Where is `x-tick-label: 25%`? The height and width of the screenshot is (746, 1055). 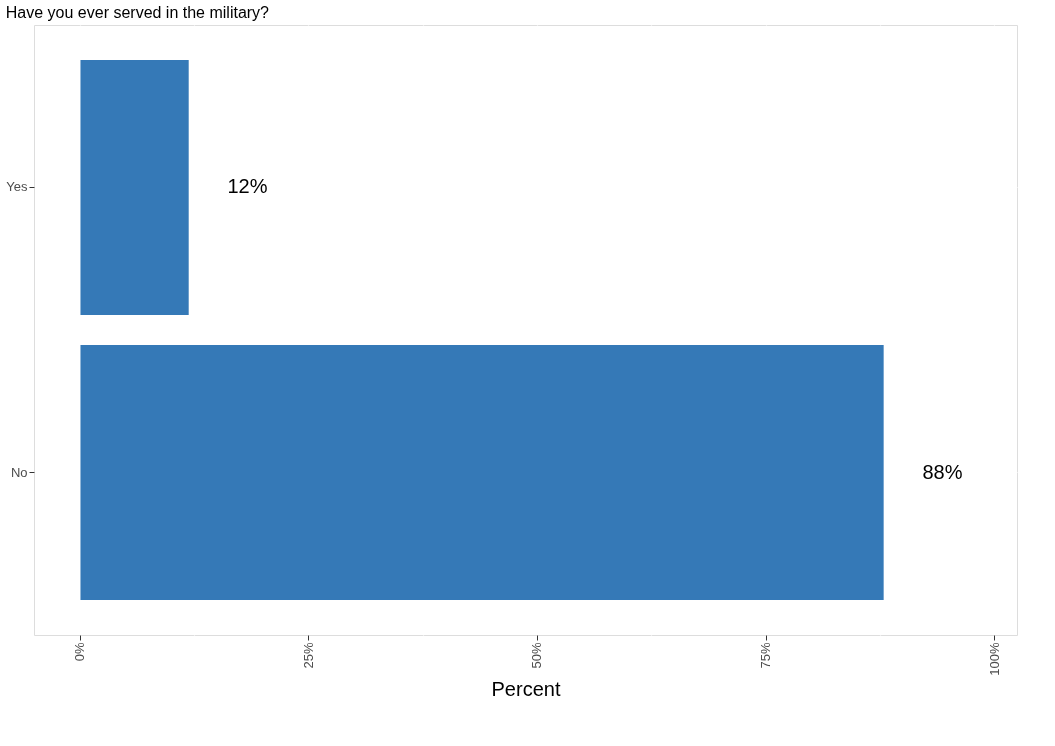 x-tick-label: 25% is located at coordinates (308, 655).